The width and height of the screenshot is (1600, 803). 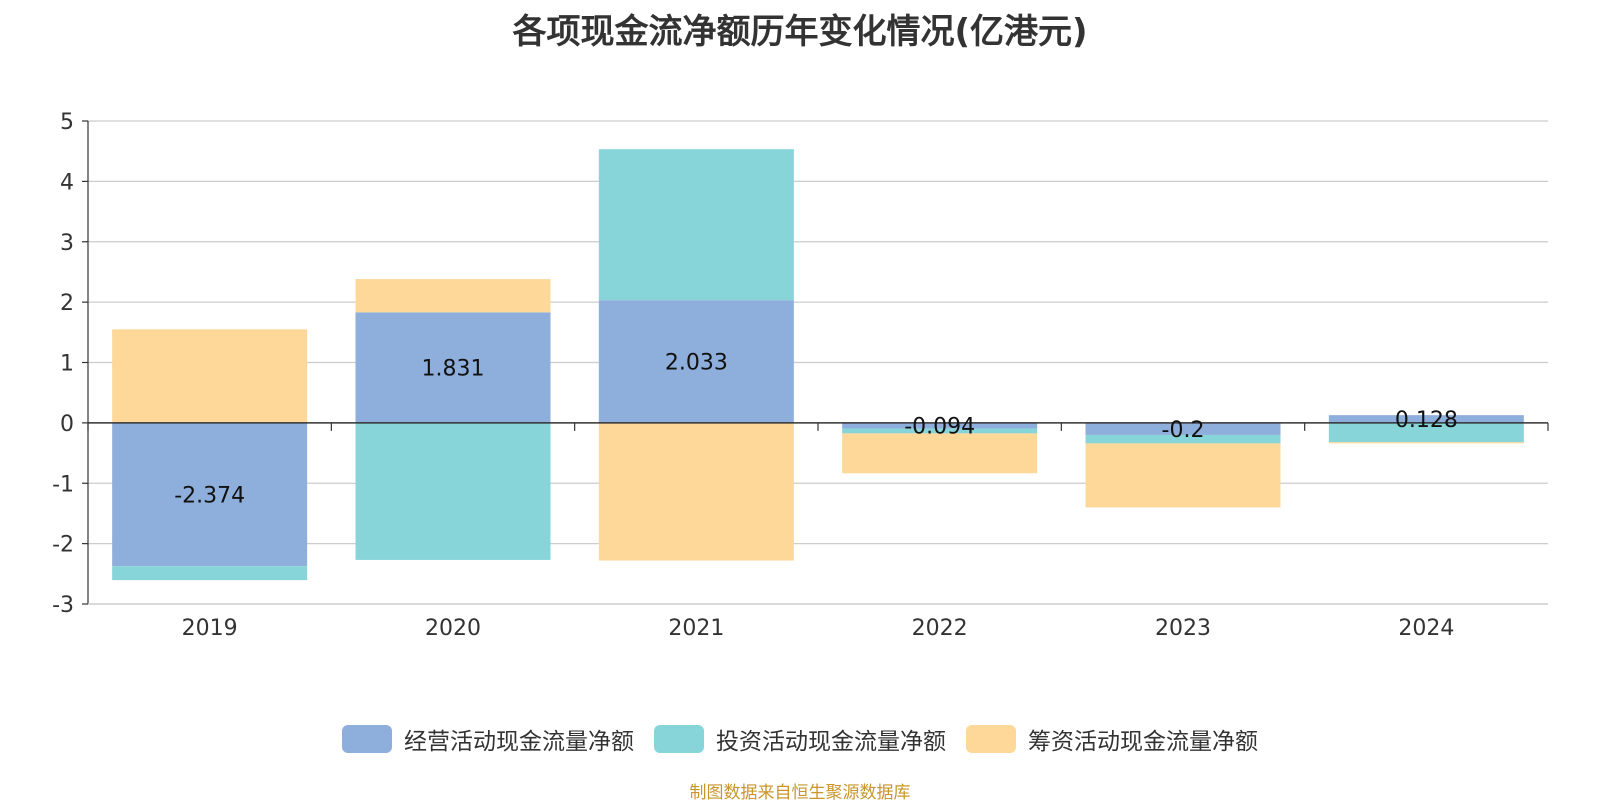 What do you see at coordinates (1183, 475) in the screenshot?
I see `bar-financing-2023` at bounding box center [1183, 475].